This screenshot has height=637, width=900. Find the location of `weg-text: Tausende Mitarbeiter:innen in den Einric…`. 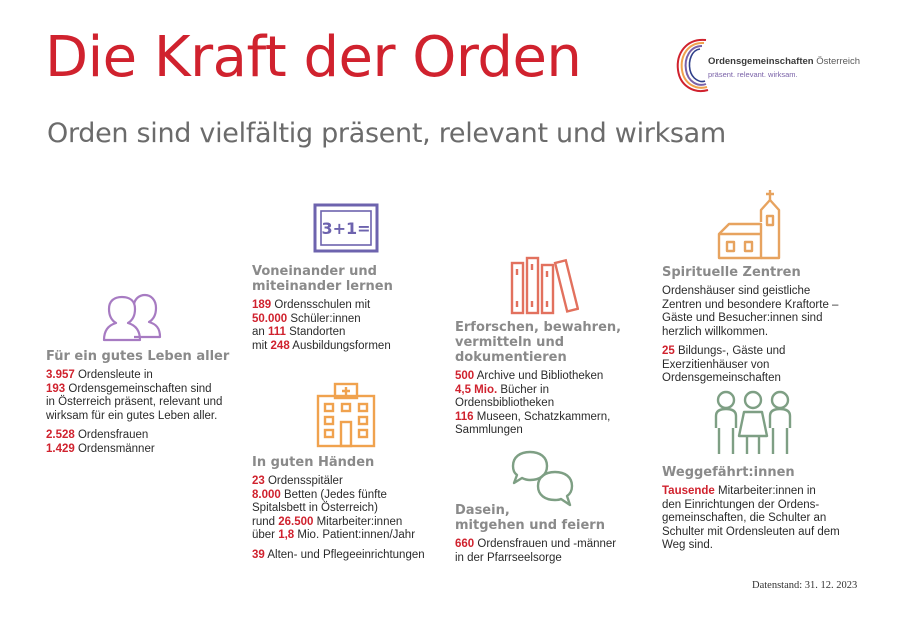

weg-text: Tausende Mitarbeiter:innen in den Einric… is located at coordinates (751, 518).